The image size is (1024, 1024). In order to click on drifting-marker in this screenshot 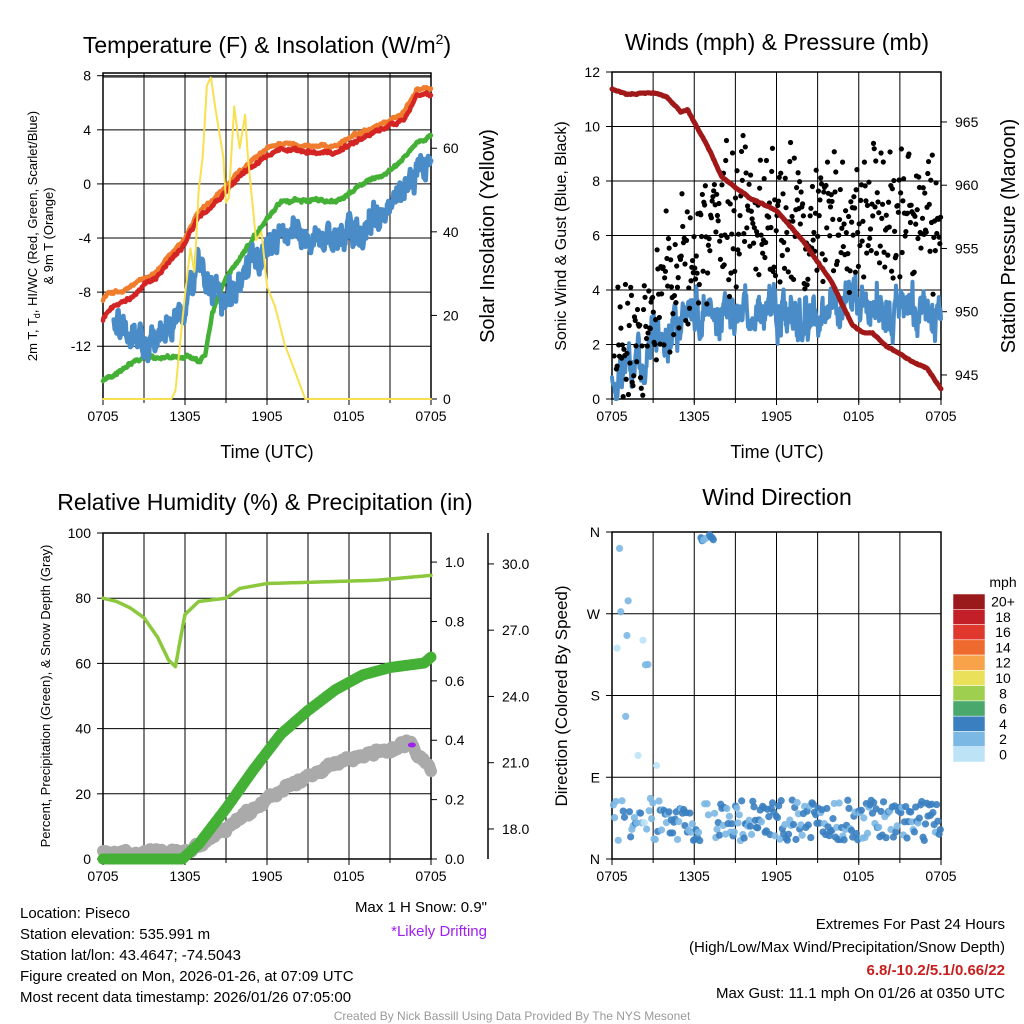, I will do `click(411, 745)`.